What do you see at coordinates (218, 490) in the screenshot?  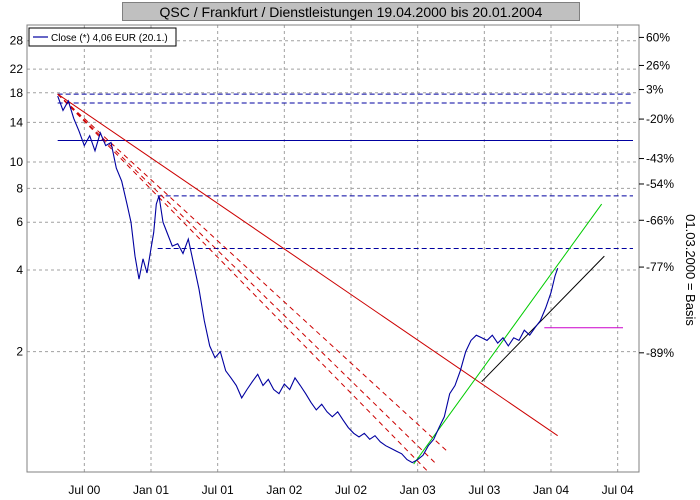 I see `x-tick-label: Jul 01` at bounding box center [218, 490].